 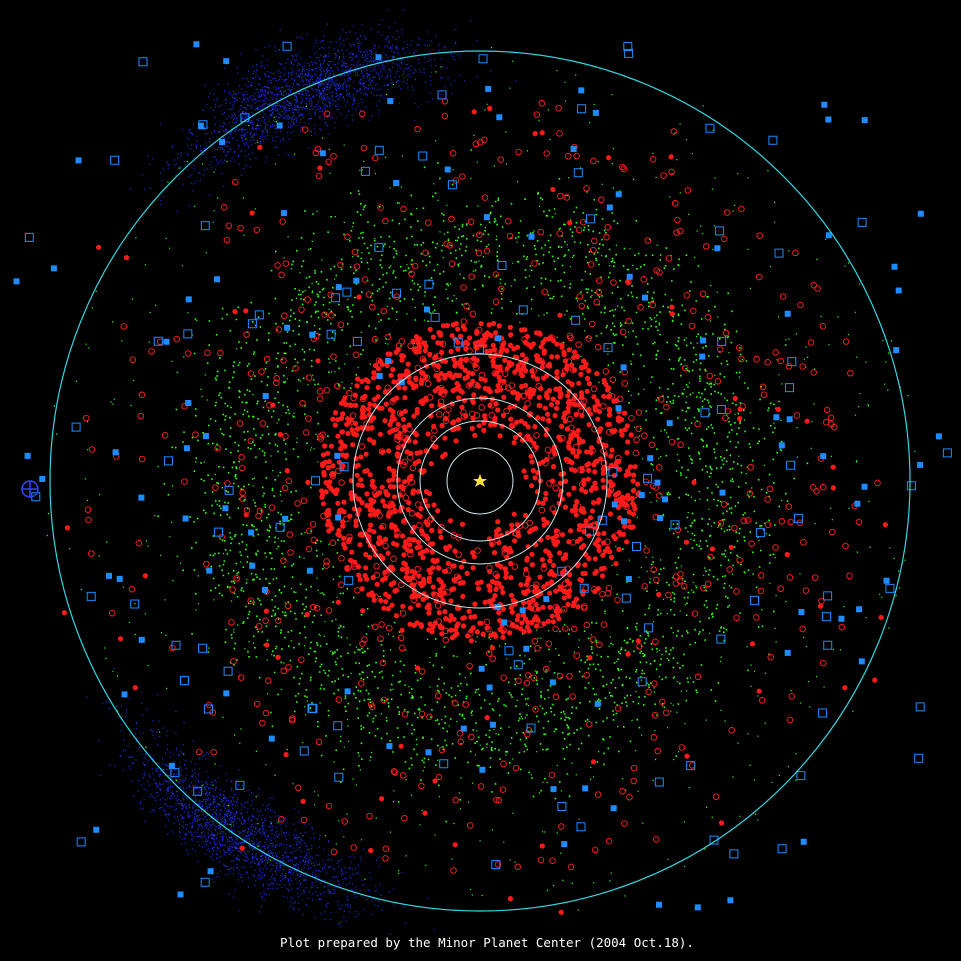 I want to click on mars-orbit, so click(x=480, y=481).